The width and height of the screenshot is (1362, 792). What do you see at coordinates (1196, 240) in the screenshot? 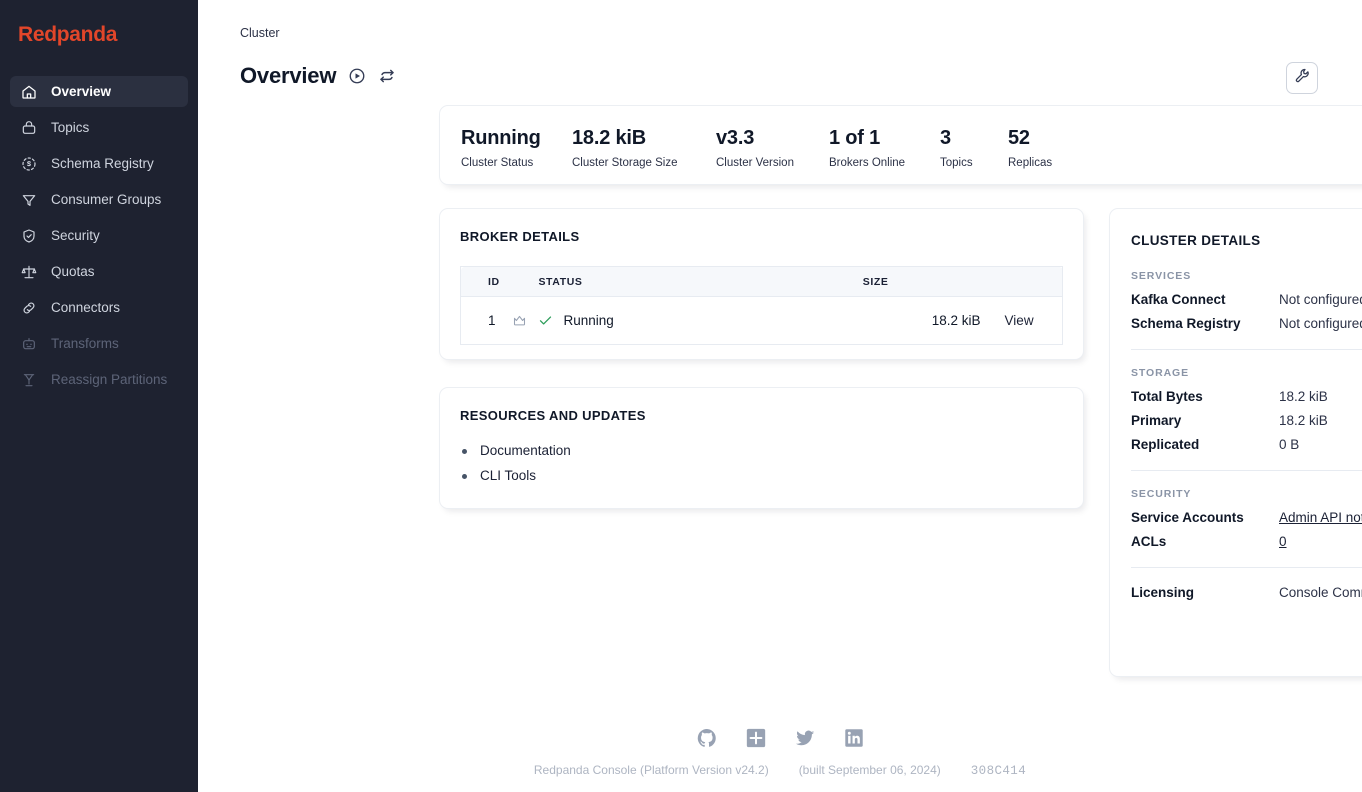
I see `cluster-details-title: Cluster Details` at bounding box center [1196, 240].